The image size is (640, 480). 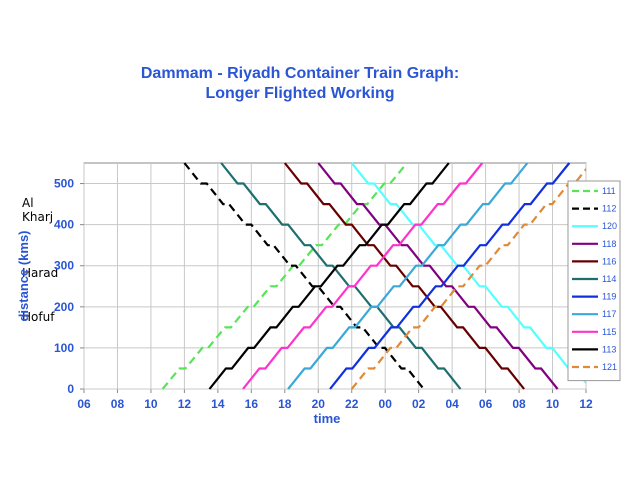 I want to click on chart-title-line1: Dammam - Riyadh Container Train Graph:, so click(x=300, y=73).